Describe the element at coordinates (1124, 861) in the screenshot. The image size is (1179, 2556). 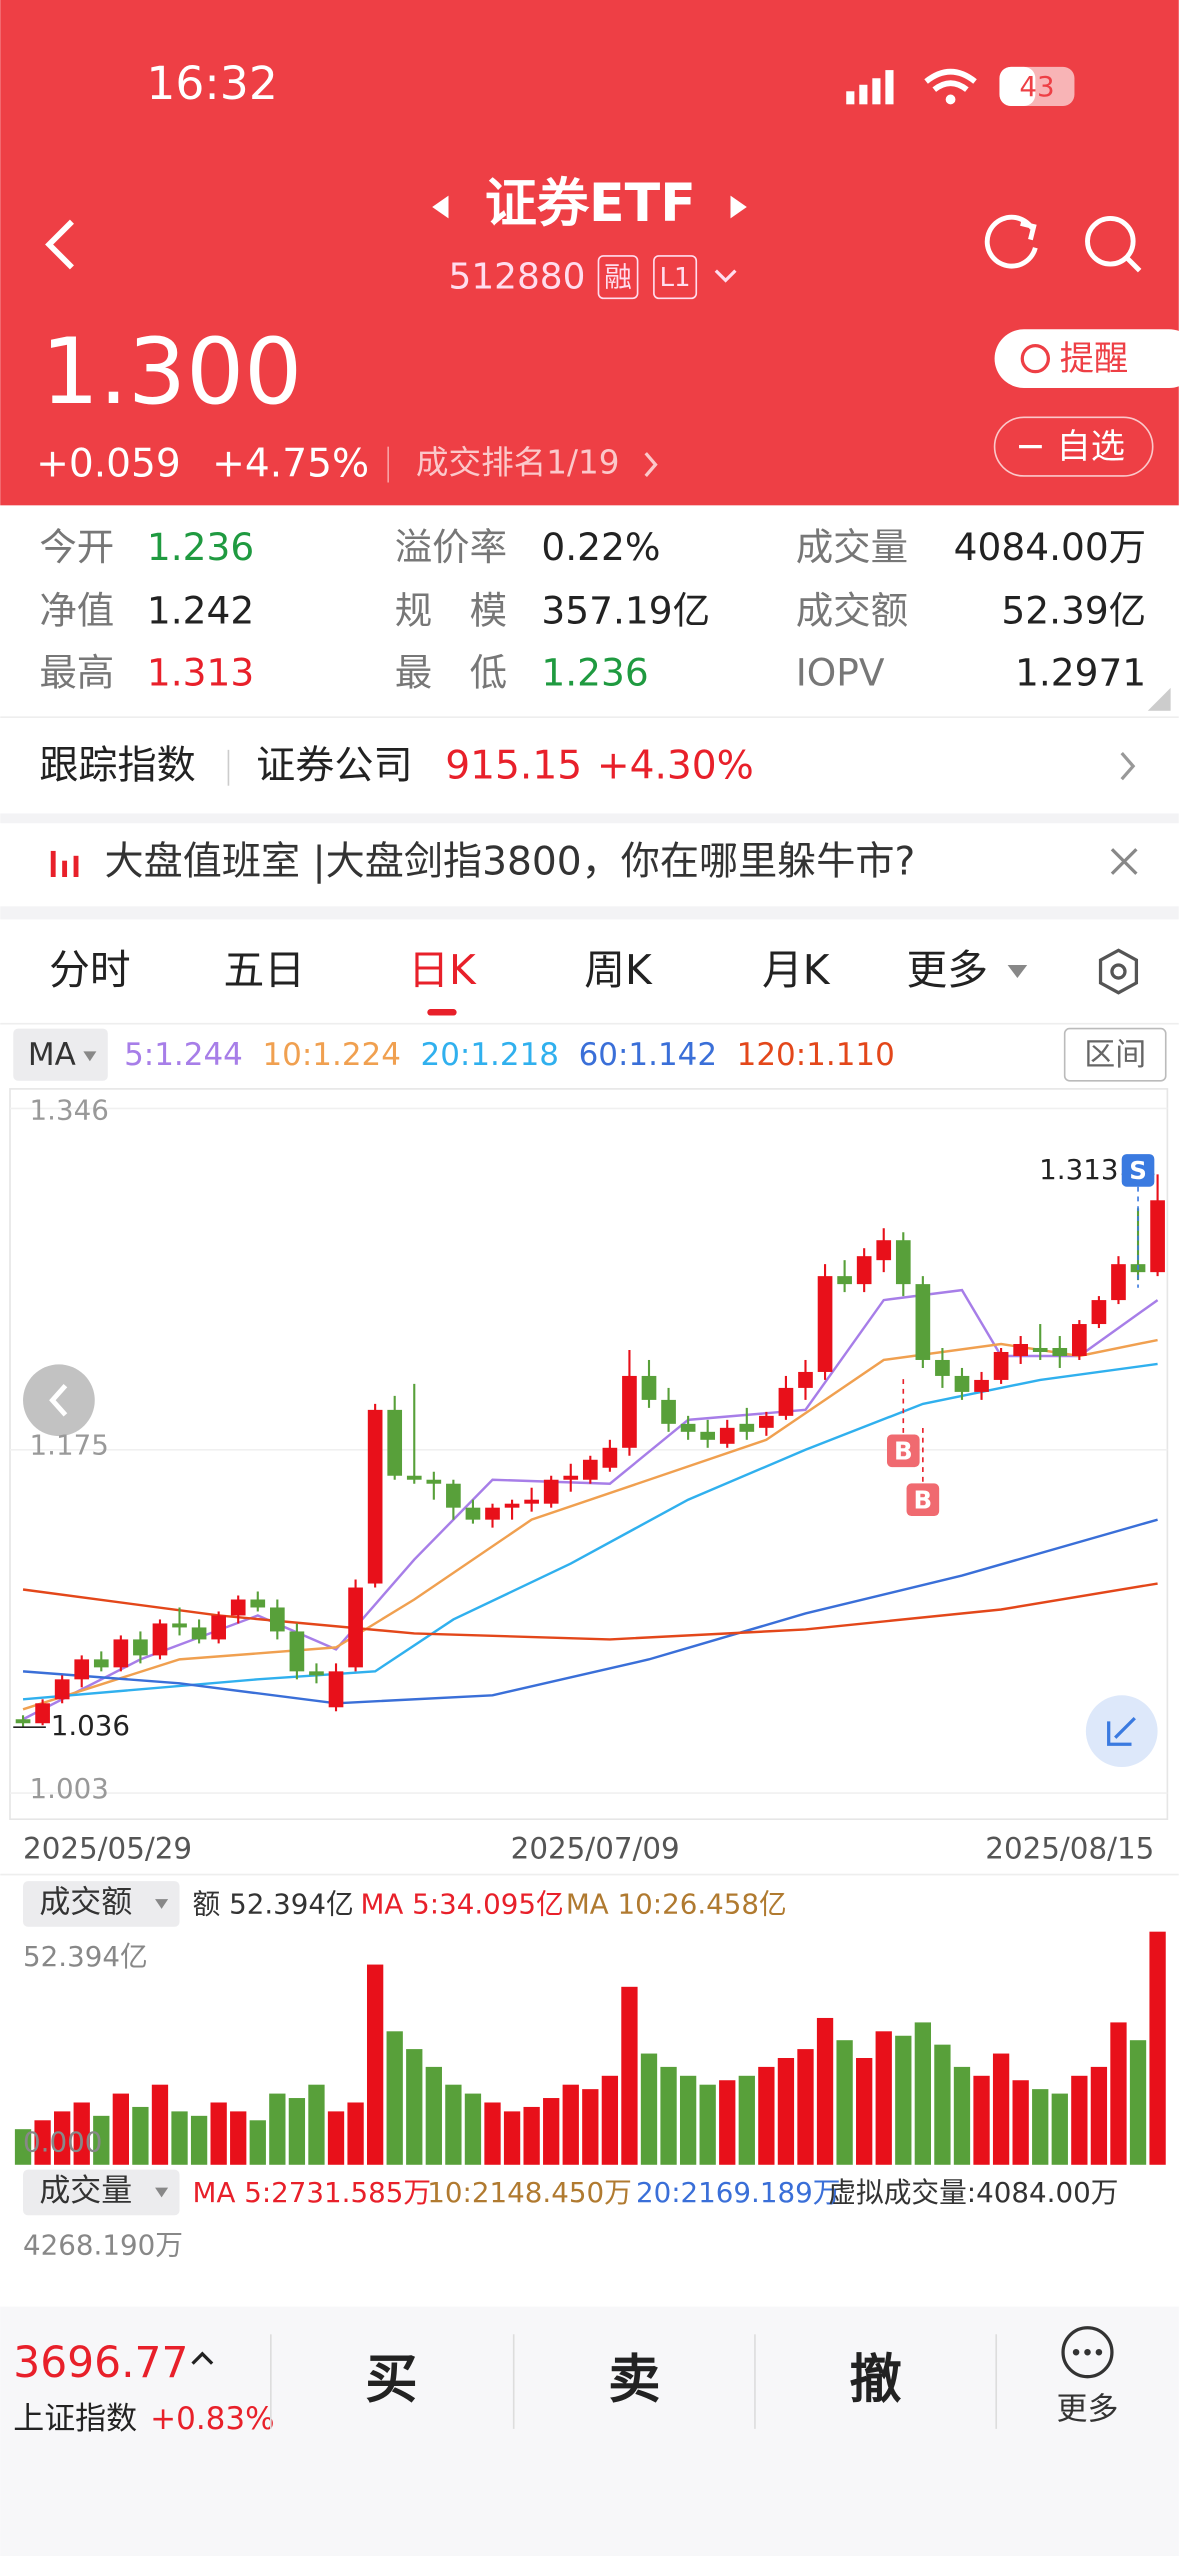
I see `close-icon` at that location.